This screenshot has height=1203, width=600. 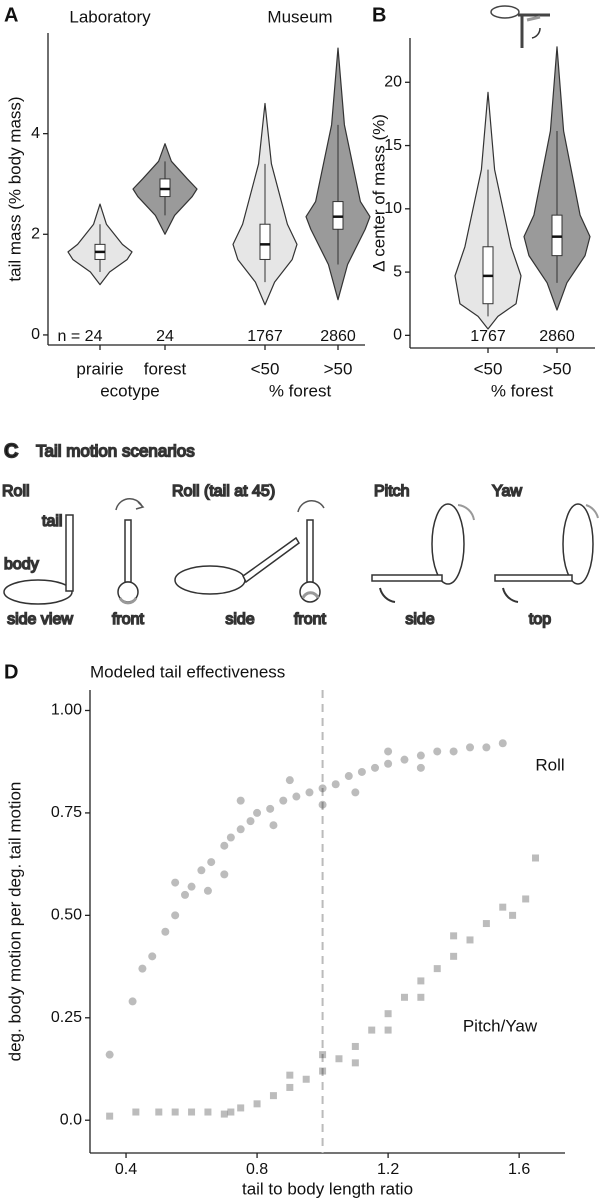 I want to click on y-tick-label: 2, so click(x=35, y=234).